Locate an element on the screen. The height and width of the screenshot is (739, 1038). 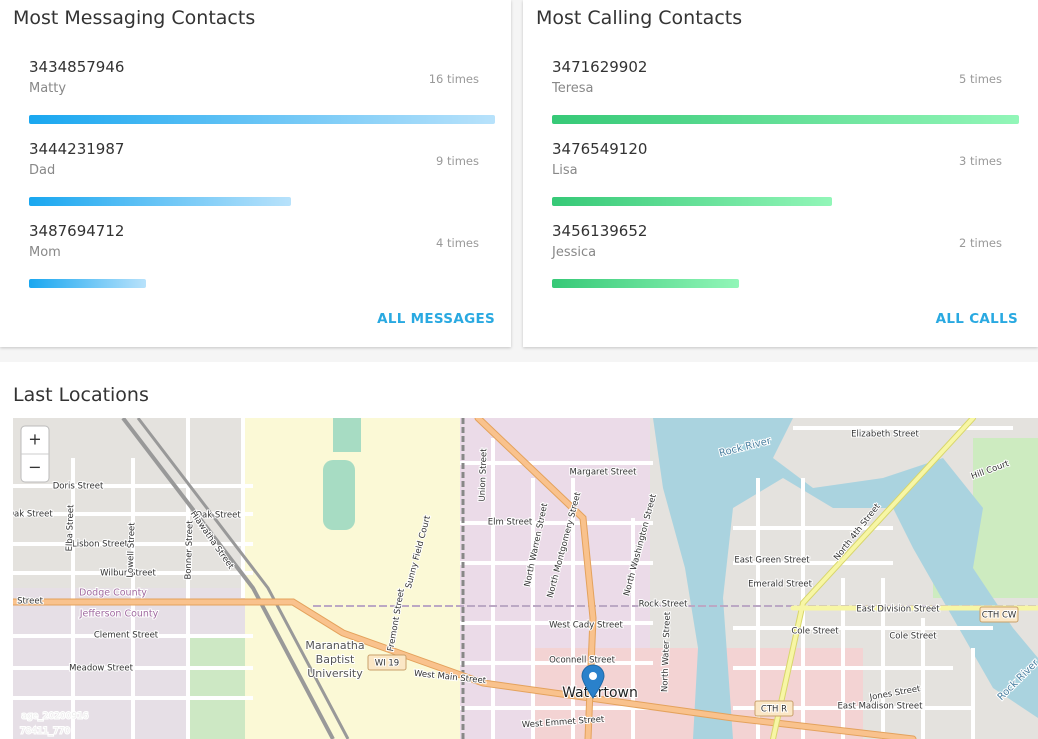
map-label: East Madison Street is located at coordinates (881, 707).